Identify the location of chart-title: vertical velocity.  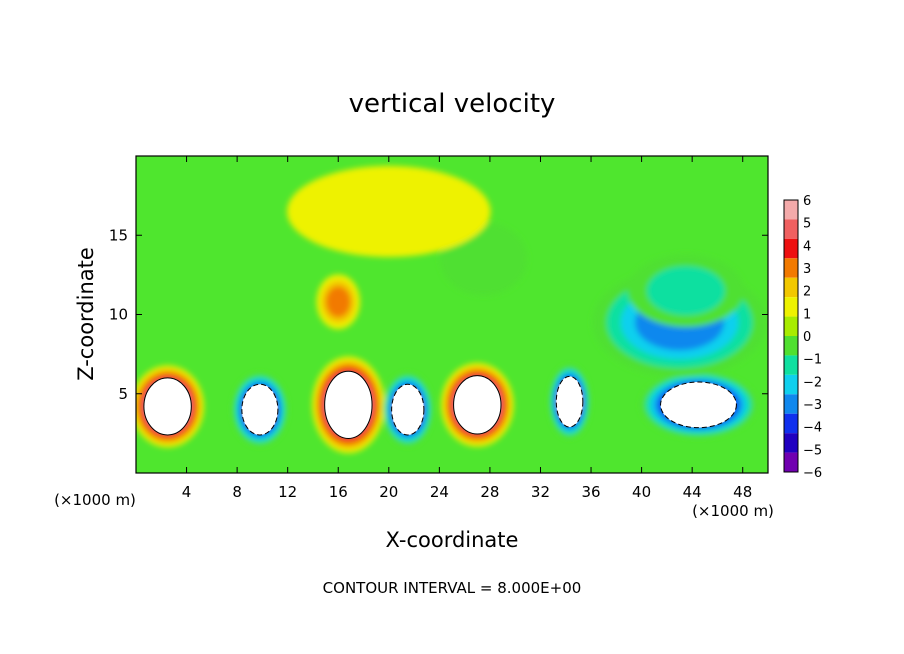
(452, 104).